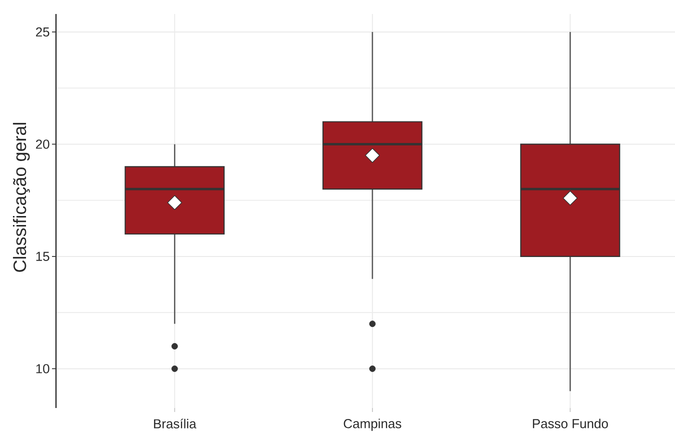  I want to click on x-tick-label: Passo Fundo, so click(570, 423).